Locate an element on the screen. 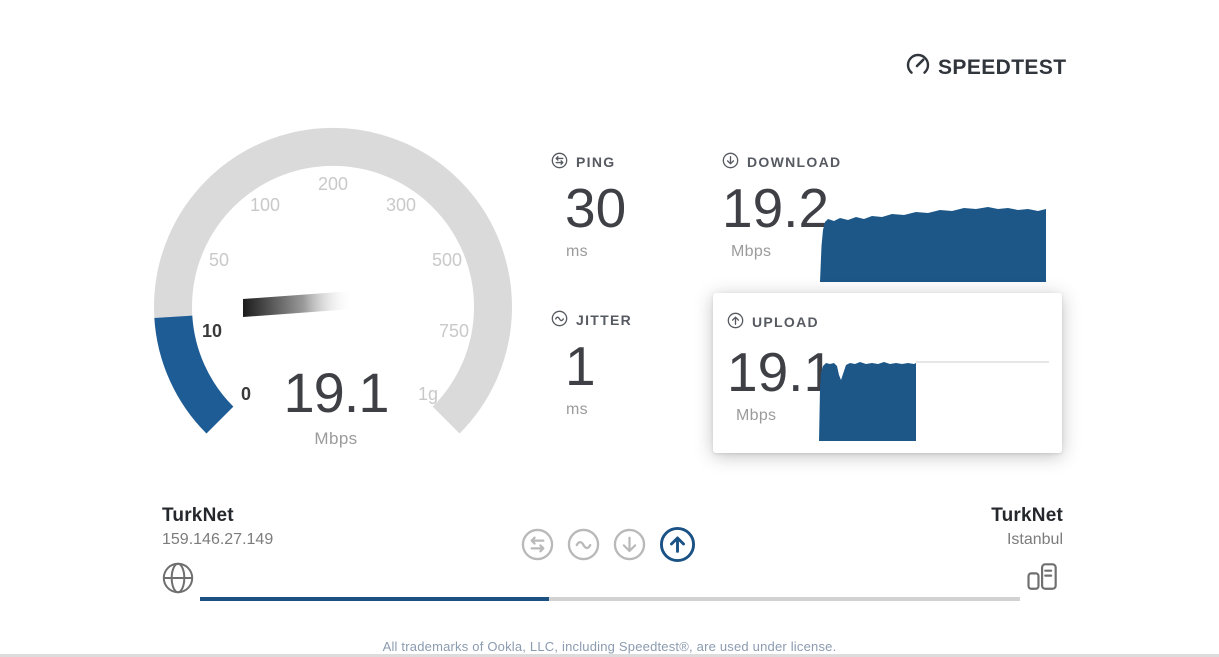  upload-area is located at coordinates (867, 401).